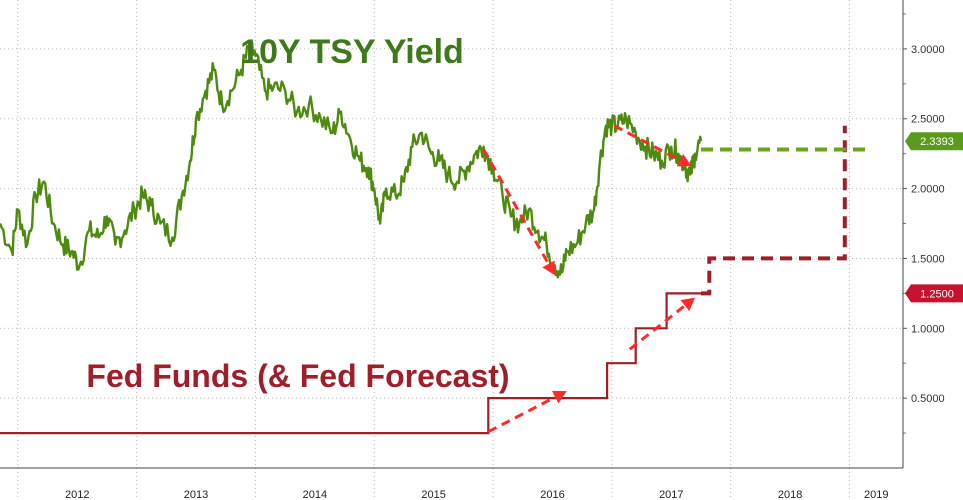  What do you see at coordinates (589, 279) in the screenshot?
I see `trend-arrows` at bounding box center [589, 279].